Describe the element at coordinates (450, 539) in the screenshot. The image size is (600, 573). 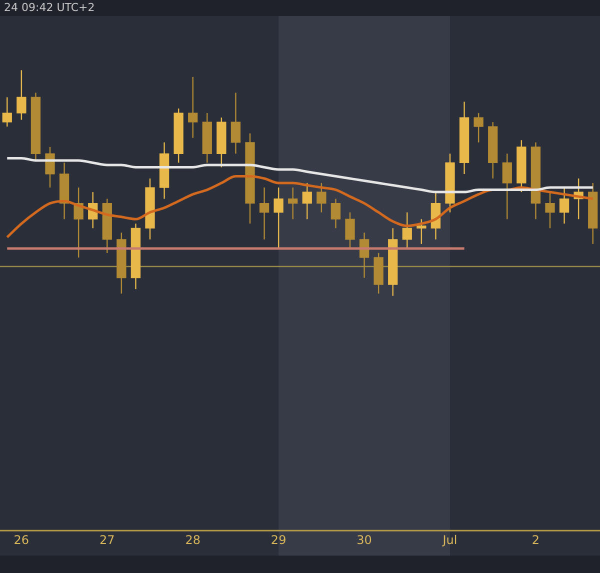
I see `x-tick-label: Jul` at that location.